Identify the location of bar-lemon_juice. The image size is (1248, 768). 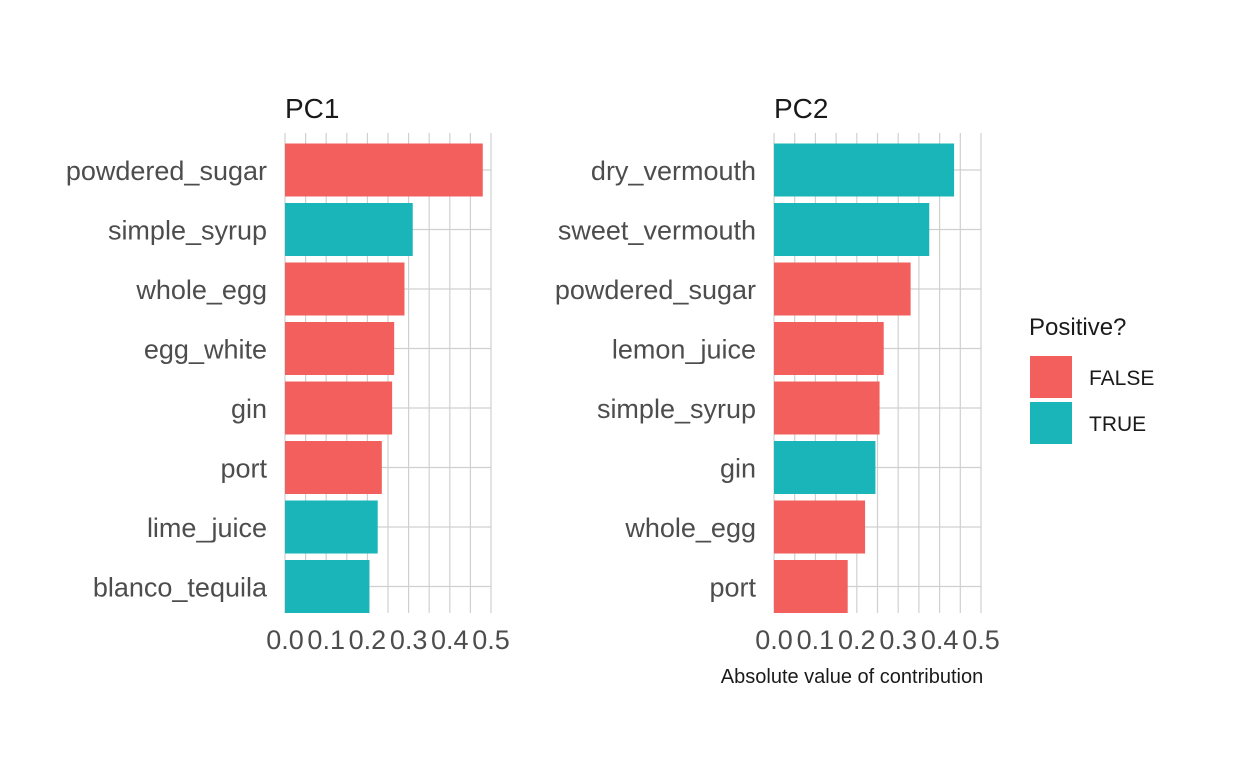
(829, 348).